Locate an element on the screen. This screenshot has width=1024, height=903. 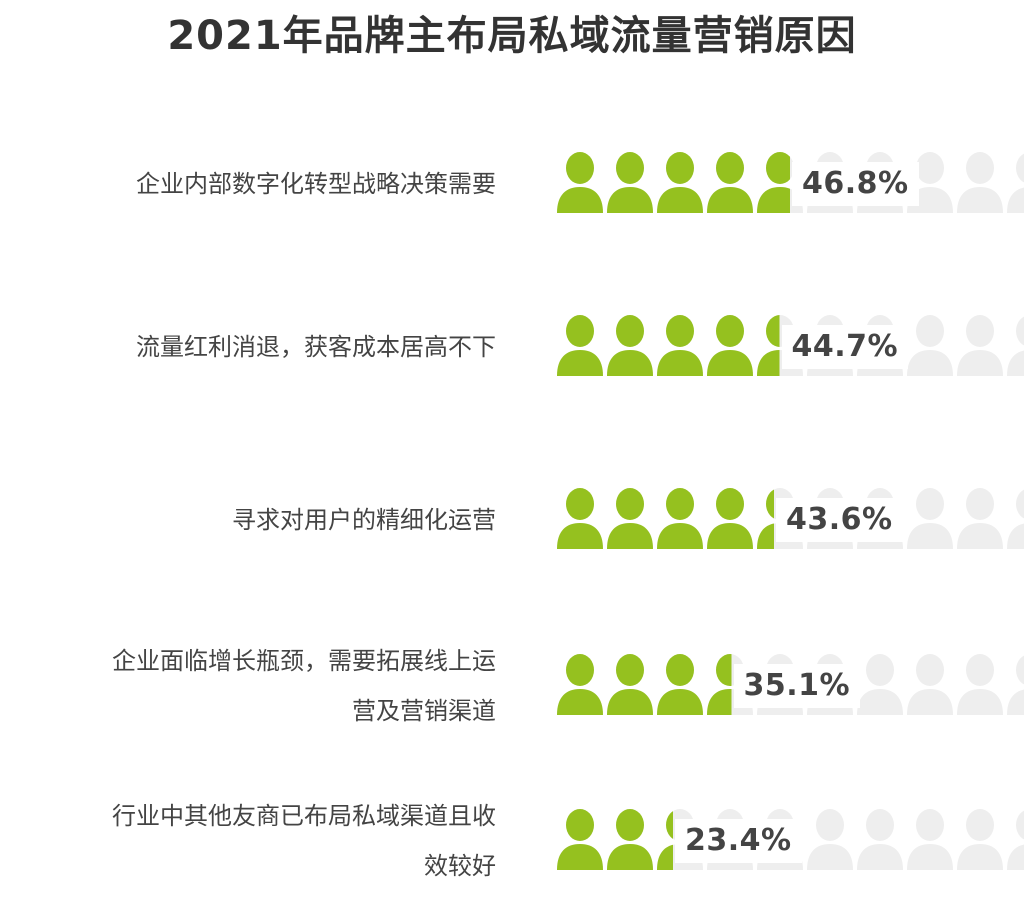
chart-title: 2021年品牌主布局私域流量营销原因 is located at coordinates (512, 36).